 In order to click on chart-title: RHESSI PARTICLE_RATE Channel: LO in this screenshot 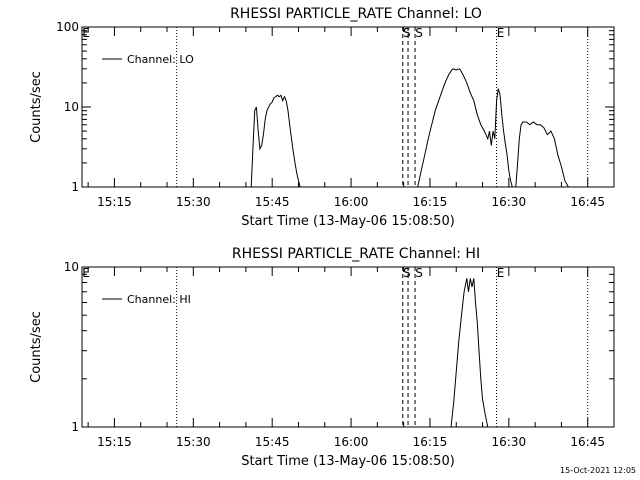, I will do `click(356, 14)`.